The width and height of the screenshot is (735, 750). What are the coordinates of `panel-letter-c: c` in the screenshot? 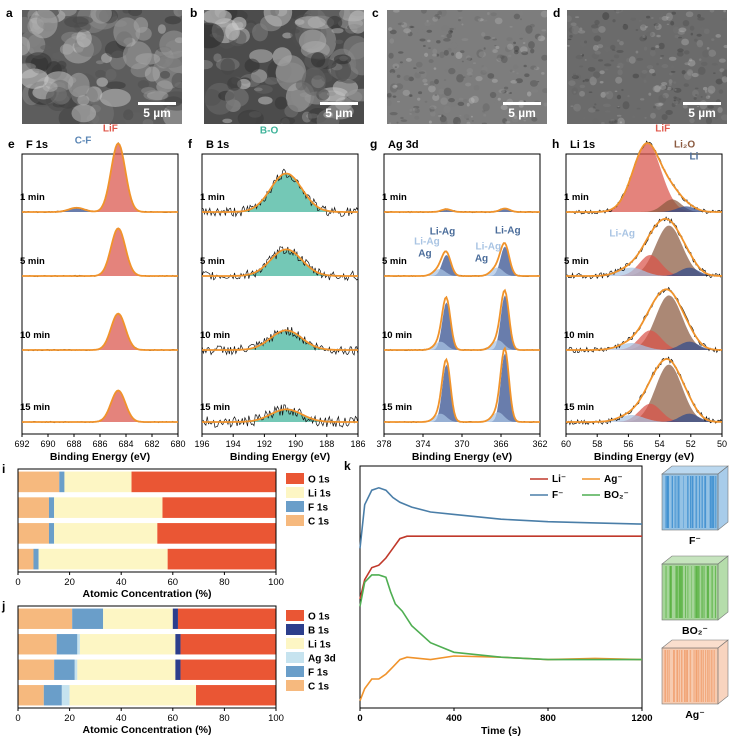 It's located at (375, 13).